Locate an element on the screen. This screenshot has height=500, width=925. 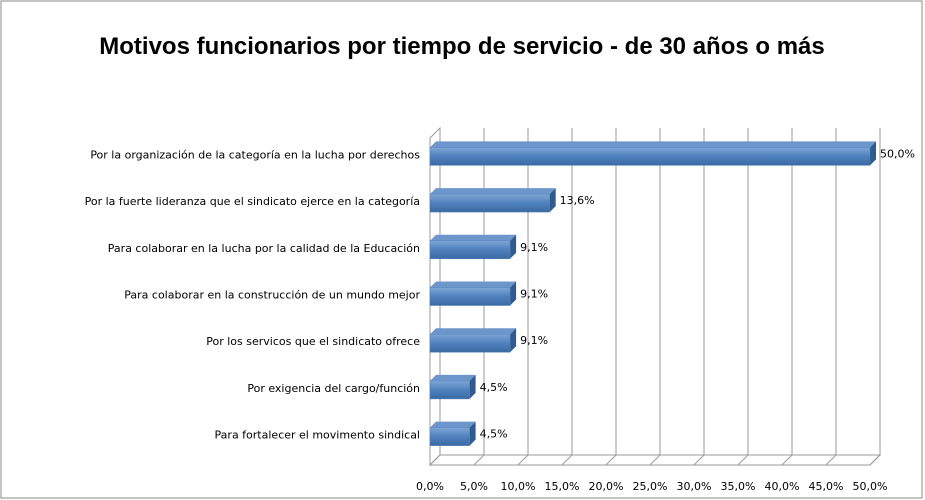
x-tick-label: 20,0% is located at coordinates (606, 486).